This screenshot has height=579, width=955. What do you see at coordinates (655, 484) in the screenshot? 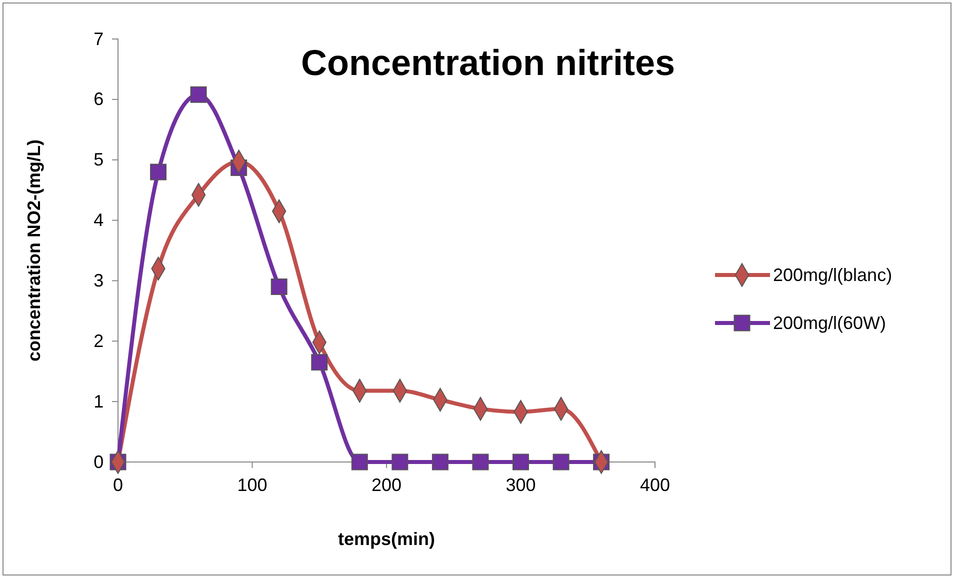
I see `x-tick-label: 400` at bounding box center [655, 484].